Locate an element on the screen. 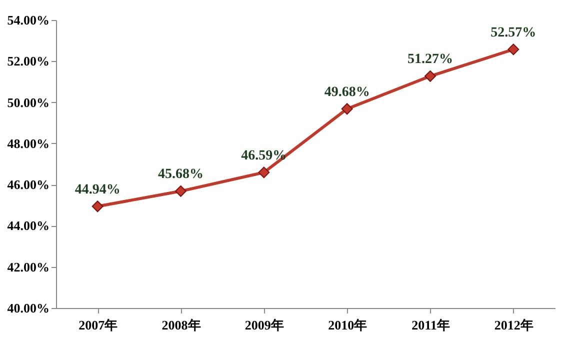 The image size is (563, 338). x-tick-label: 2007年 is located at coordinates (98, 325).